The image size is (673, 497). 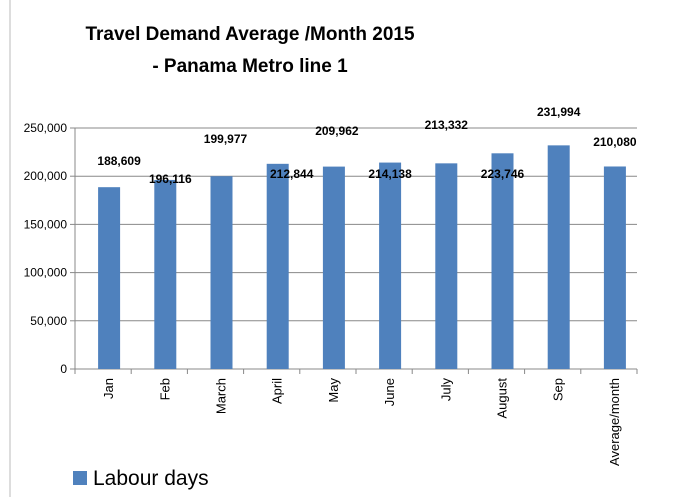 I want to click on x-tick-label: Average/month, so click(x=614, y=422).